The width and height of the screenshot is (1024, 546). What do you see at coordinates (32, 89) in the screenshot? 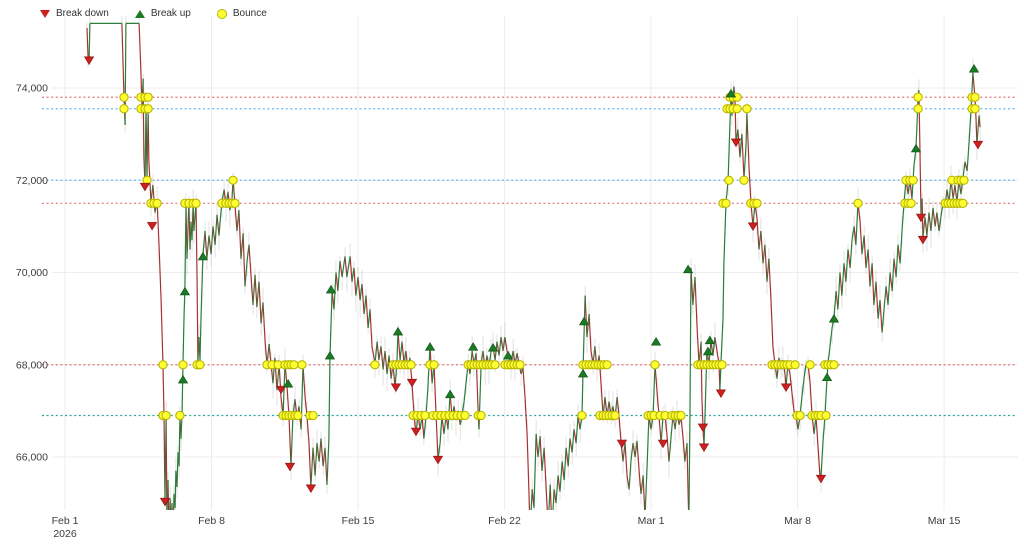
I see `y-tick-label: 74,000` at bounding box center [32, 89].